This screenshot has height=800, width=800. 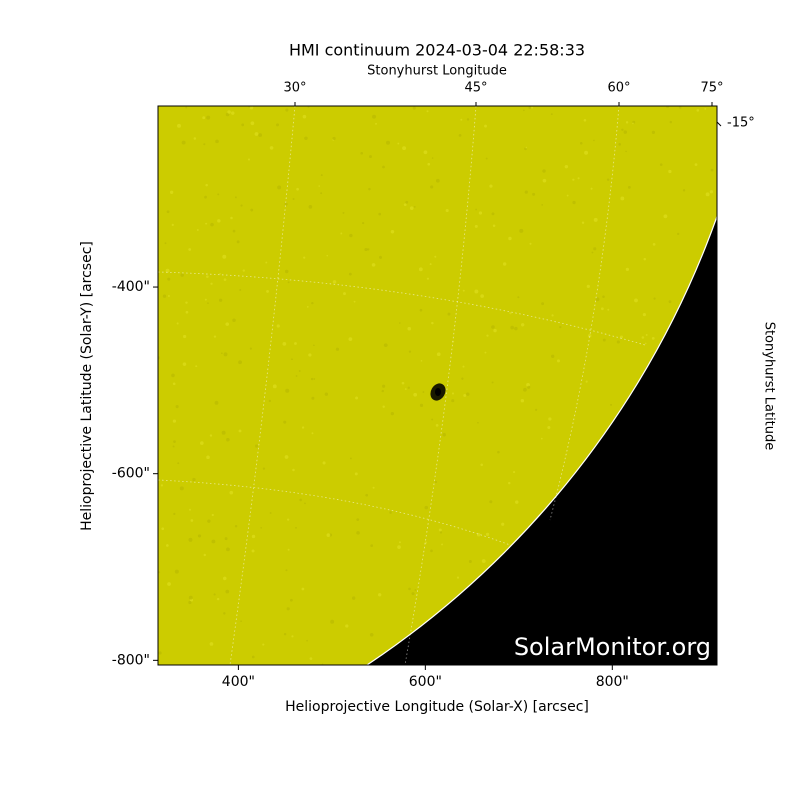 I want to click on top-axis-label: Stonyhurst Longitude, so click(x=437, y=71).